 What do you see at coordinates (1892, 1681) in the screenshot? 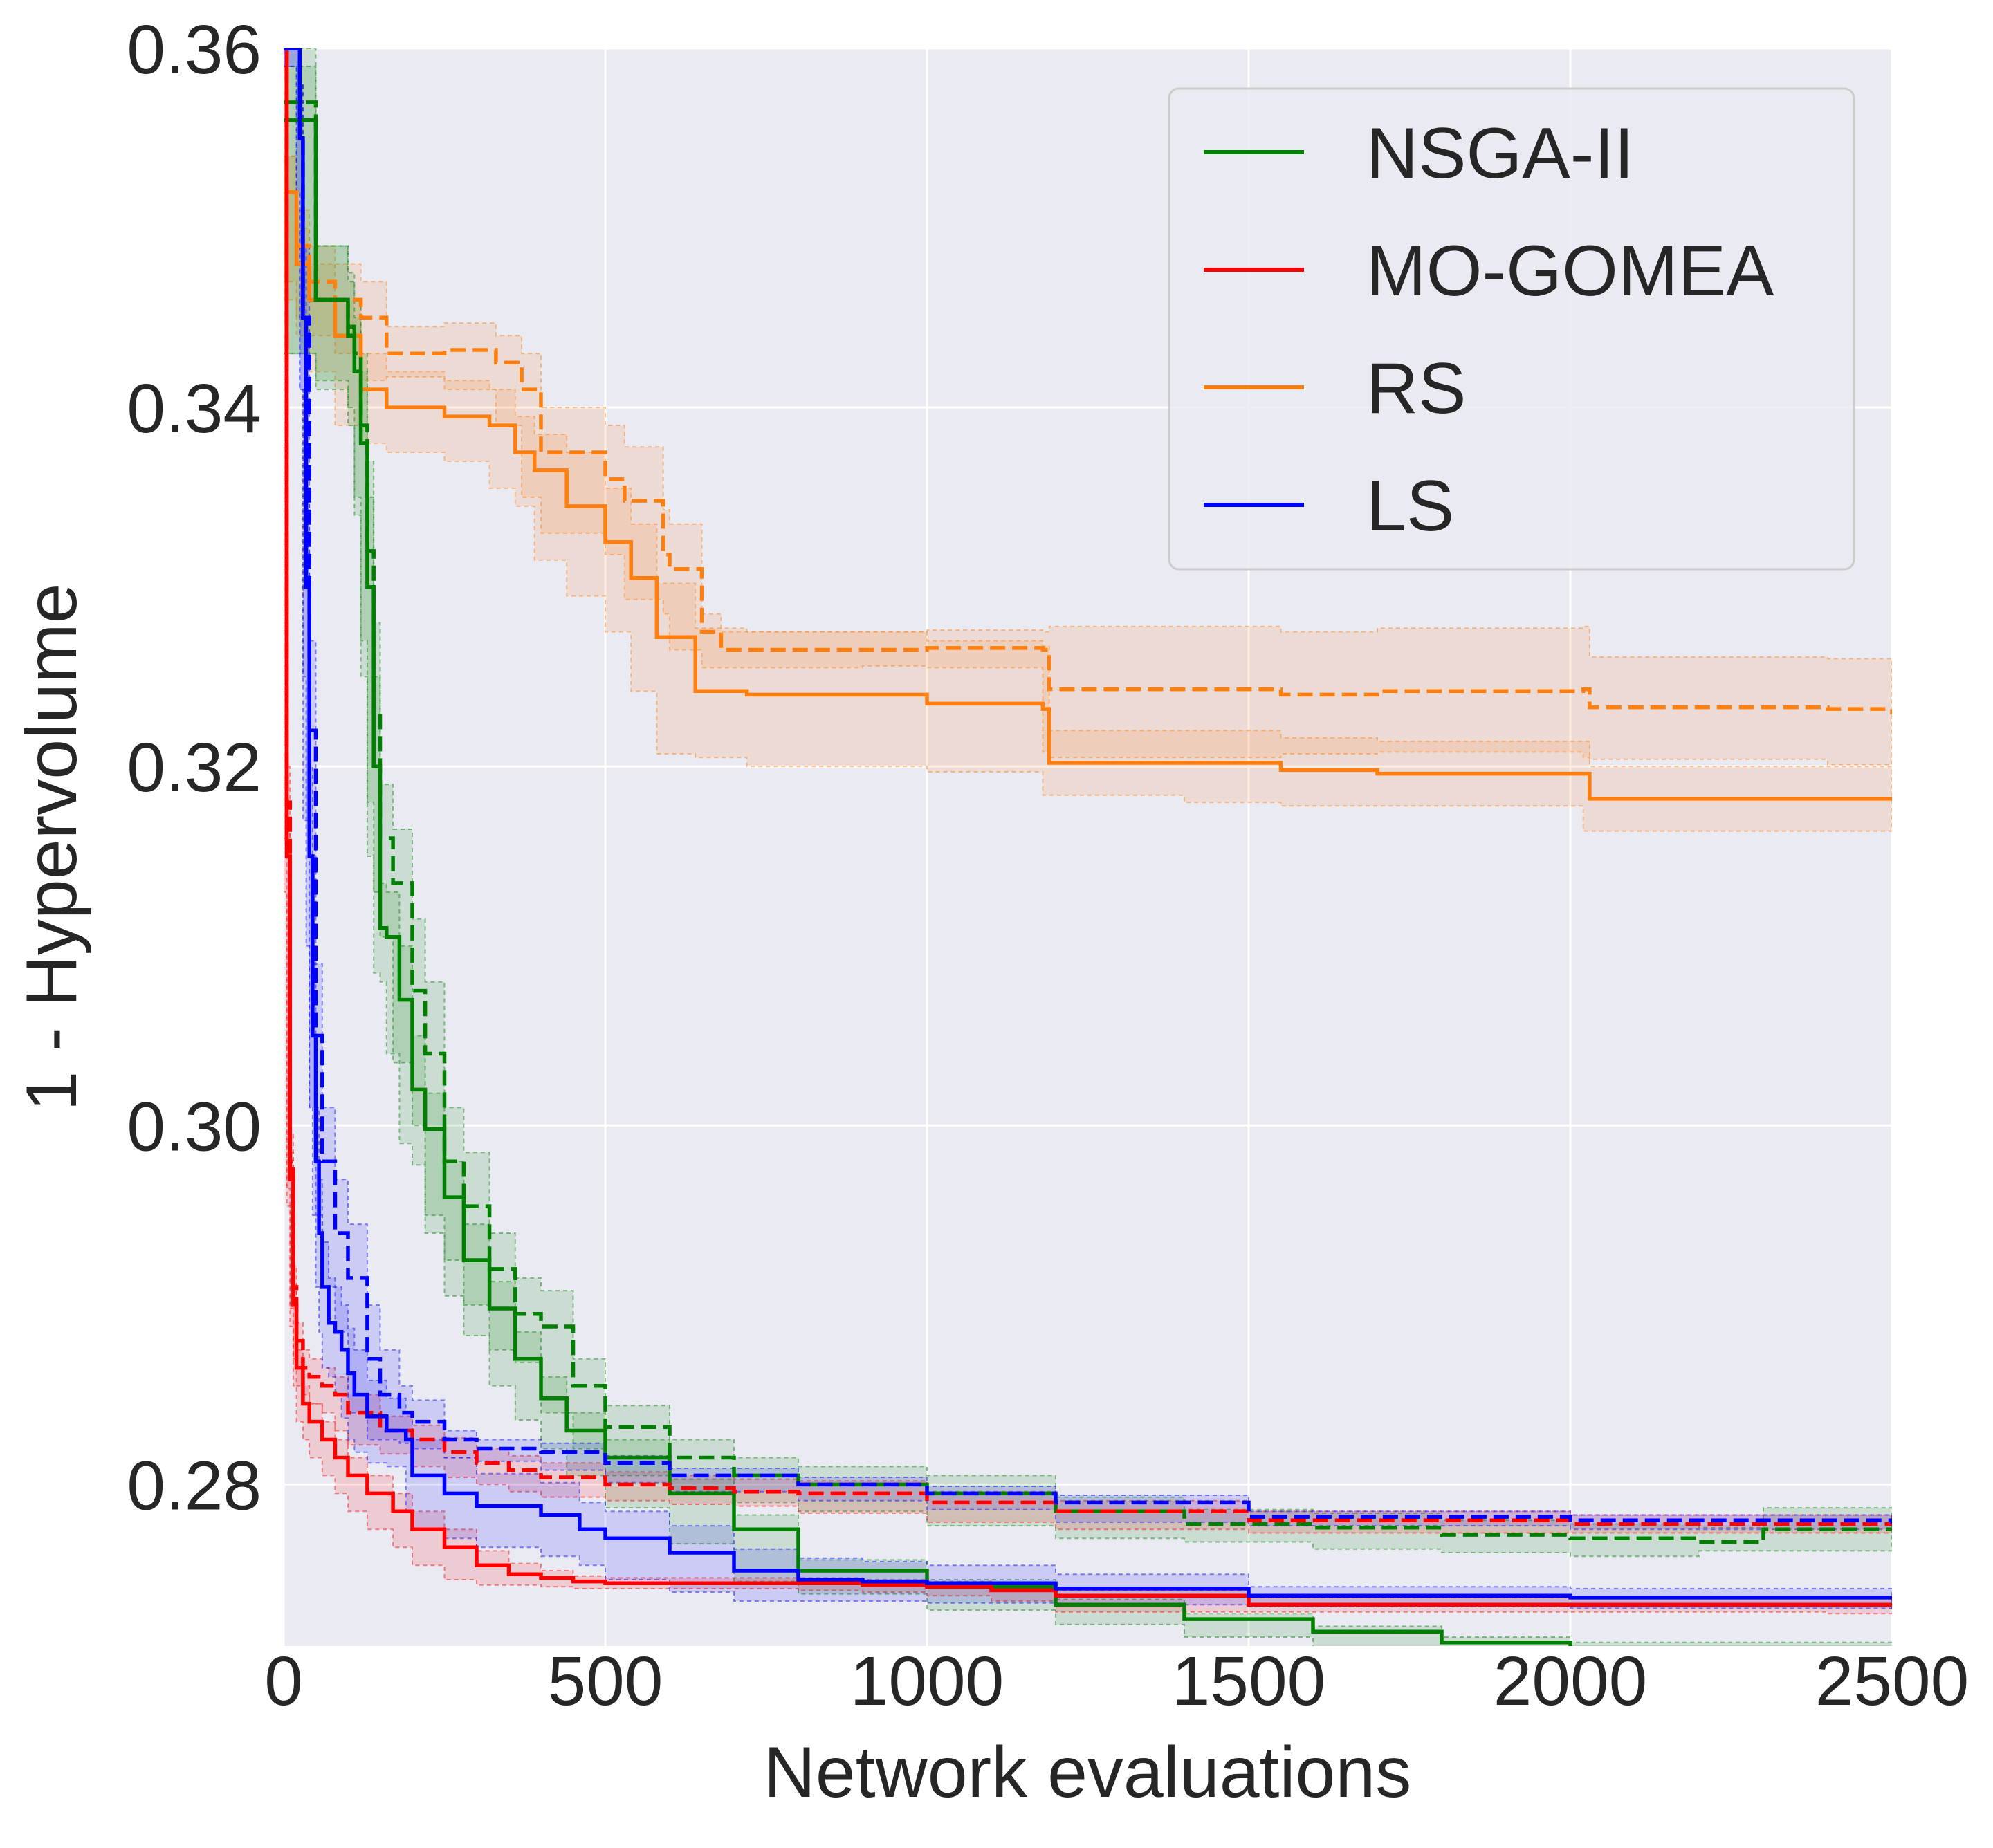
I see `x-tick-label: 2500` at bounding box center [1892, 1681].